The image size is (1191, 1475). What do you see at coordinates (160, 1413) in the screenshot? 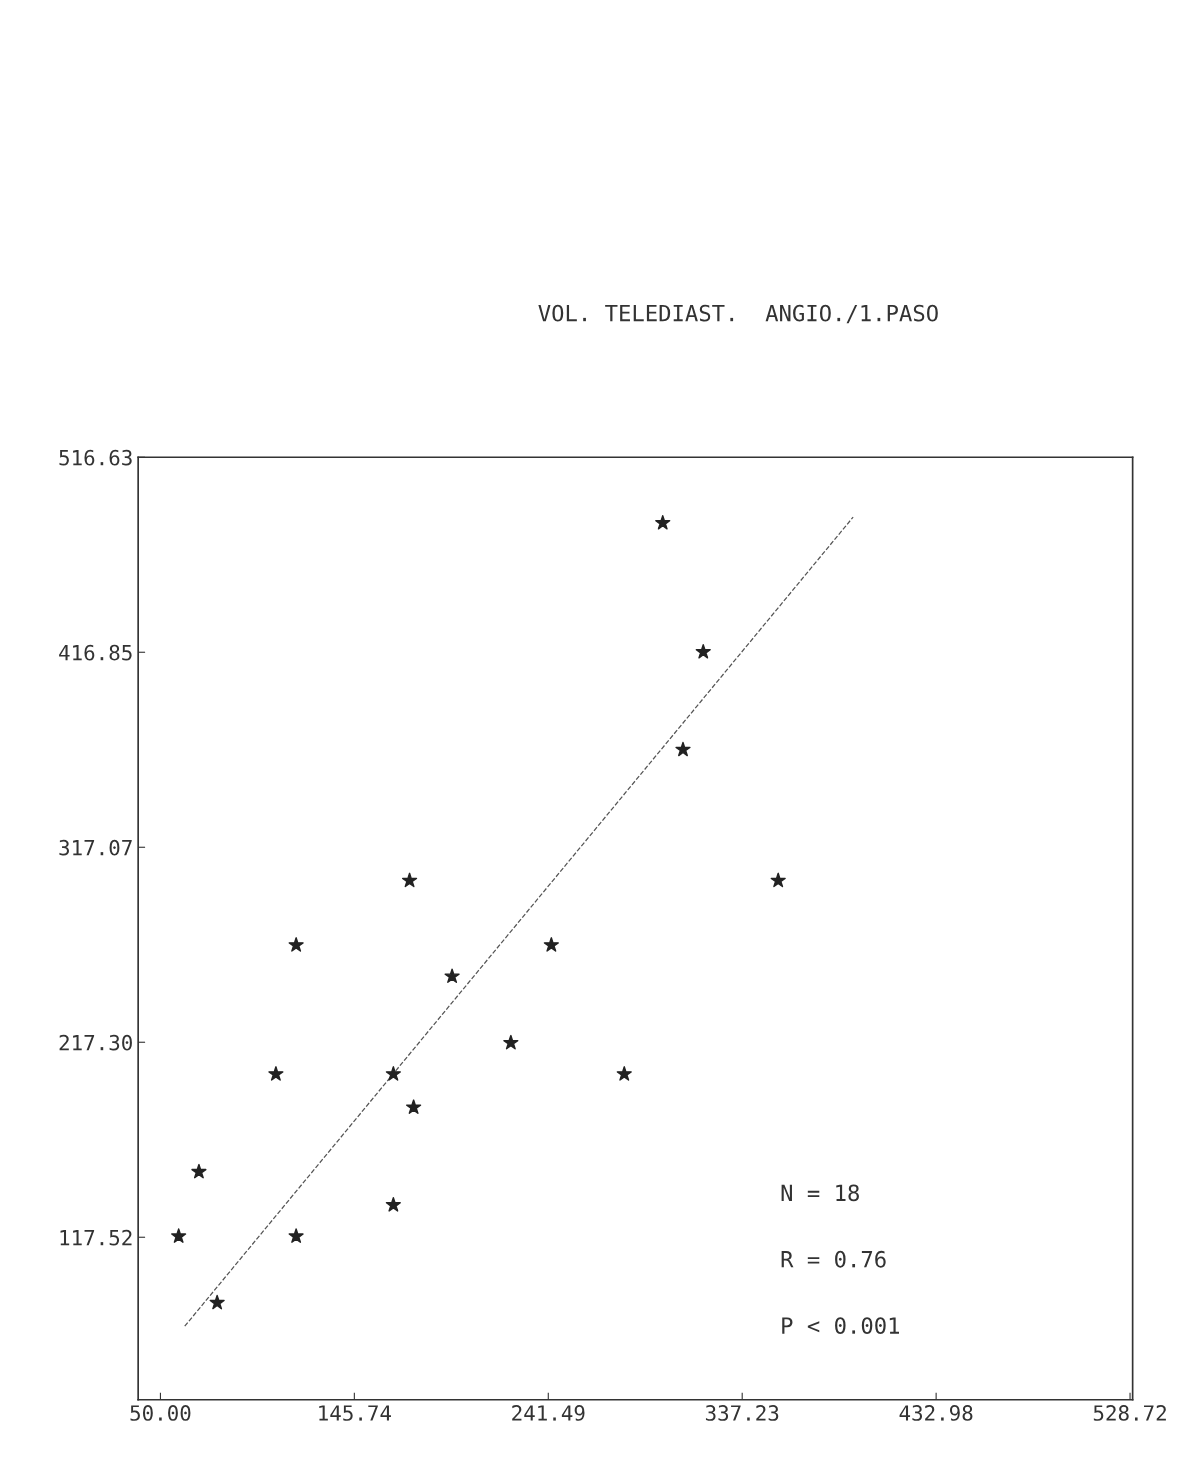
I see `x-tick-label: 50.00` at bounding box center [160, 1413].